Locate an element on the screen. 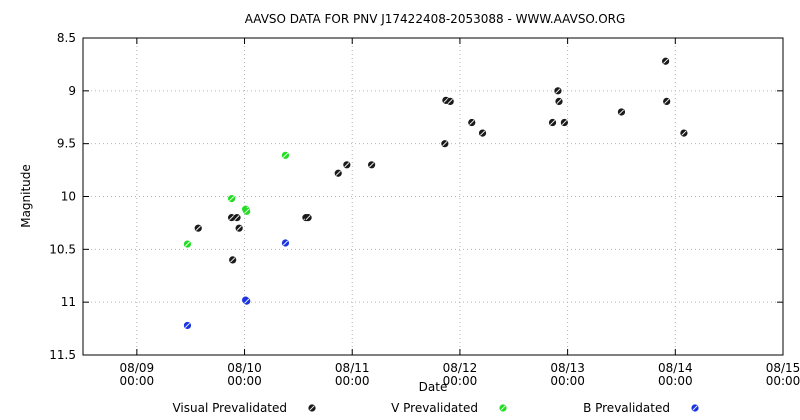 This screenshot has width=800, height=420. x-tick-label-date: 08/14 is located at coordinates (675, 368).